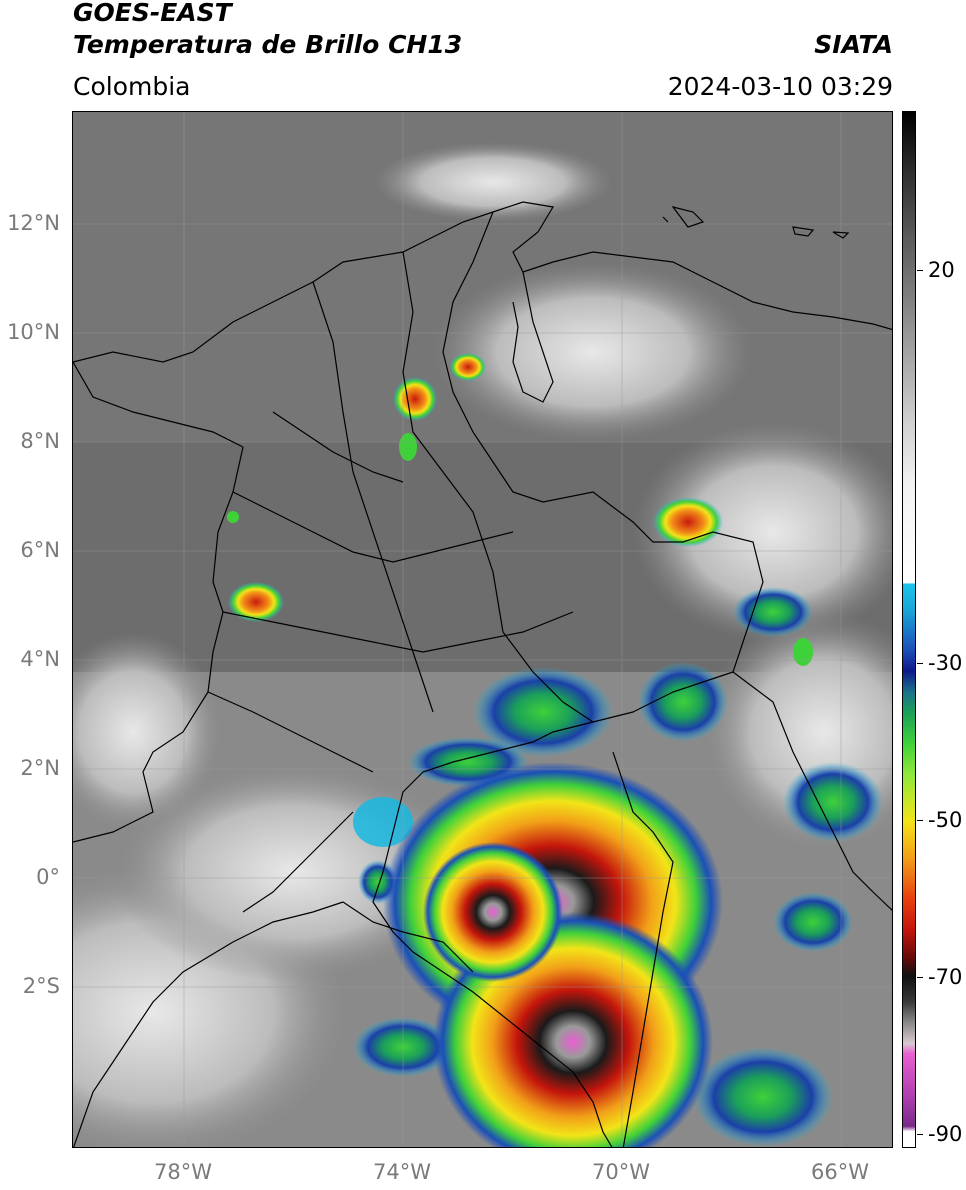  I want to click on lon-label-66w: 66°W, so click(840, 1172).